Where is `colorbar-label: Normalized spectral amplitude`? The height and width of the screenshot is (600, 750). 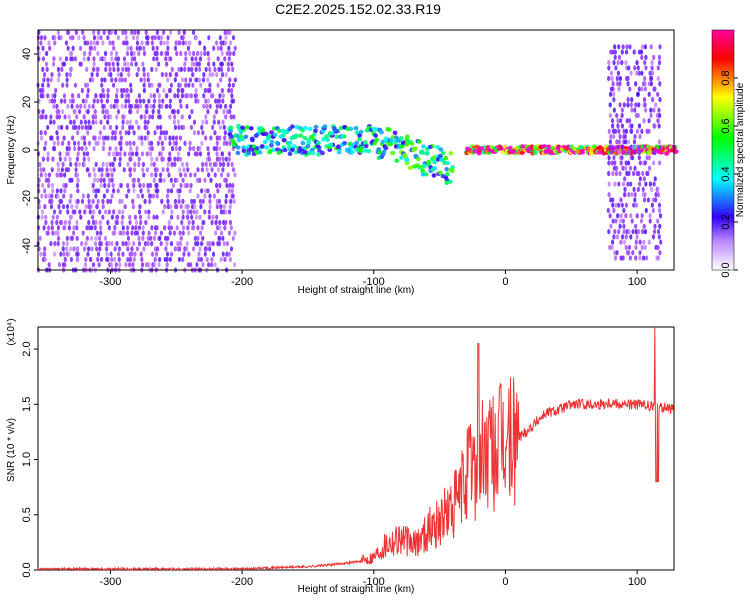 colorbar-label: Normalized spectral amplitude is located at coordinates (740, 149).